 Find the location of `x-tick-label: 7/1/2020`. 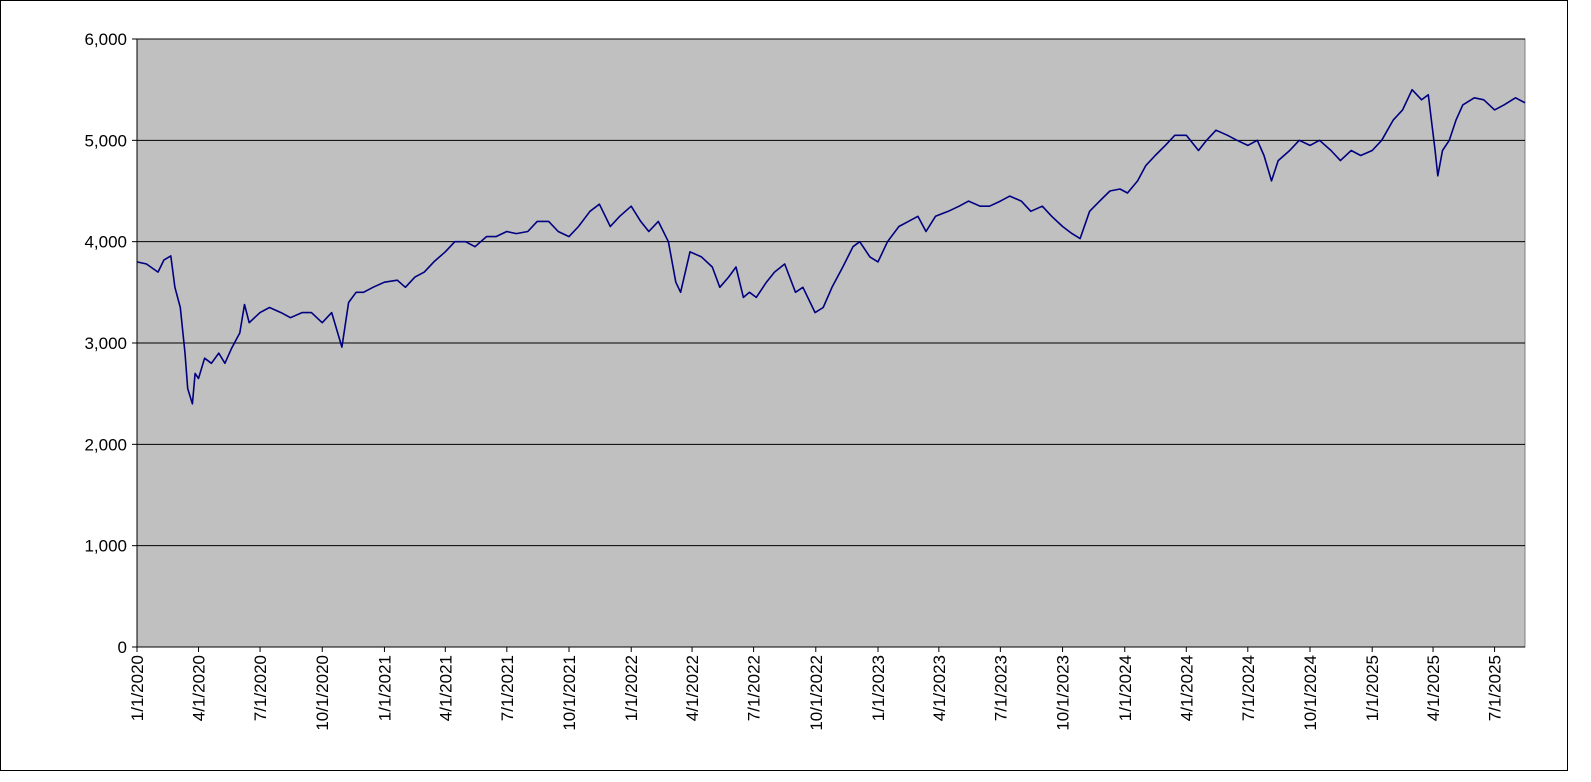

x-tick-label: 7/1/2020 is located at coordinates (260, 688).